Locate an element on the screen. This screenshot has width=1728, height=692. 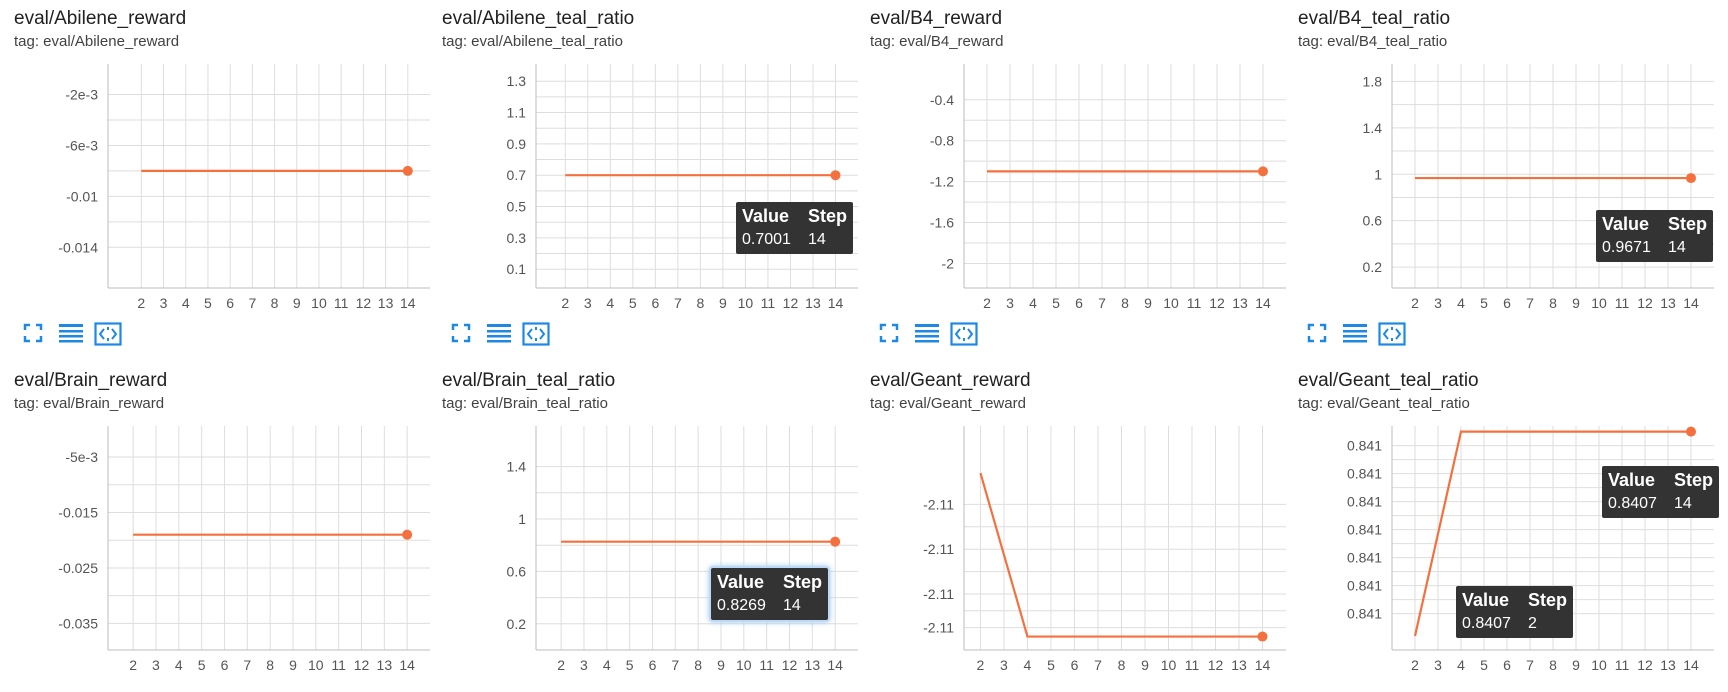
line-chart: 2 3 4 5 6 7 8 9 10 11 12 13 14 -2.11 -2.11 -2.11 -2.11 is located at coordinates (1071, 517).